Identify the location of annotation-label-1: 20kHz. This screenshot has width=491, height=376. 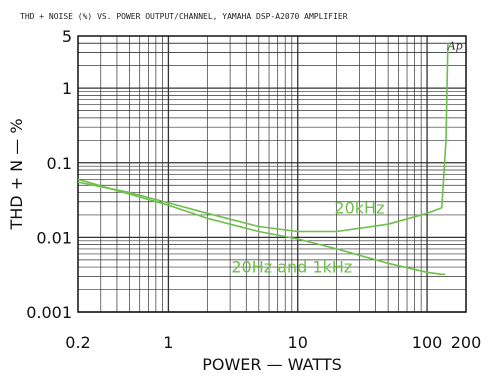
(359, 207).